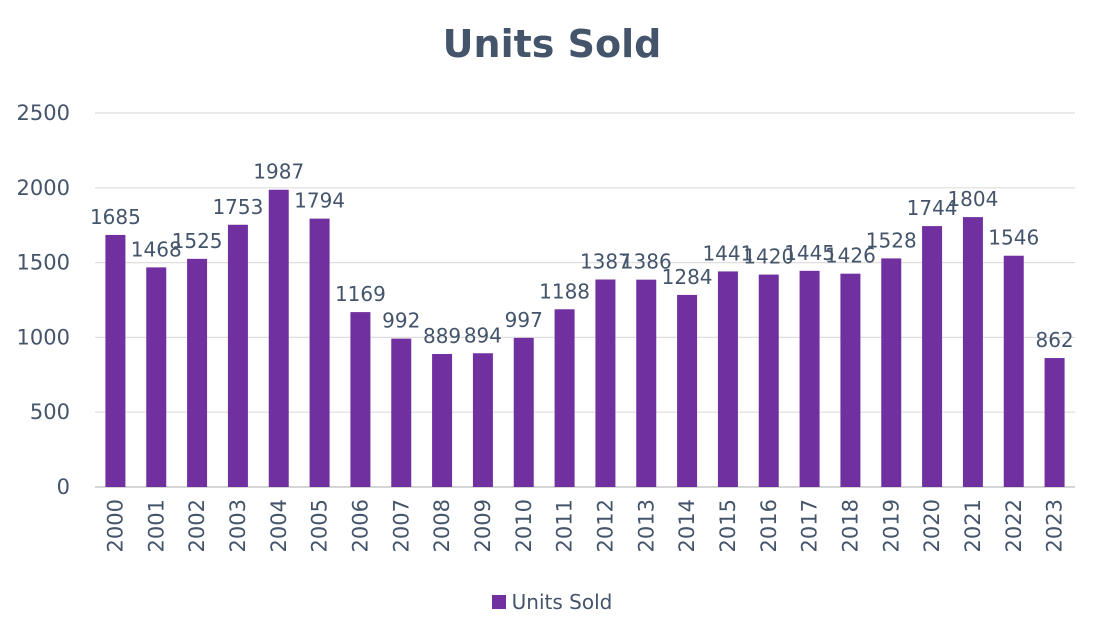 The image size is (1104, 628). What do you see at coordinates (564, 291) in the screenshot?
I see `data-label: 1188` at bounding box center [564, 291].